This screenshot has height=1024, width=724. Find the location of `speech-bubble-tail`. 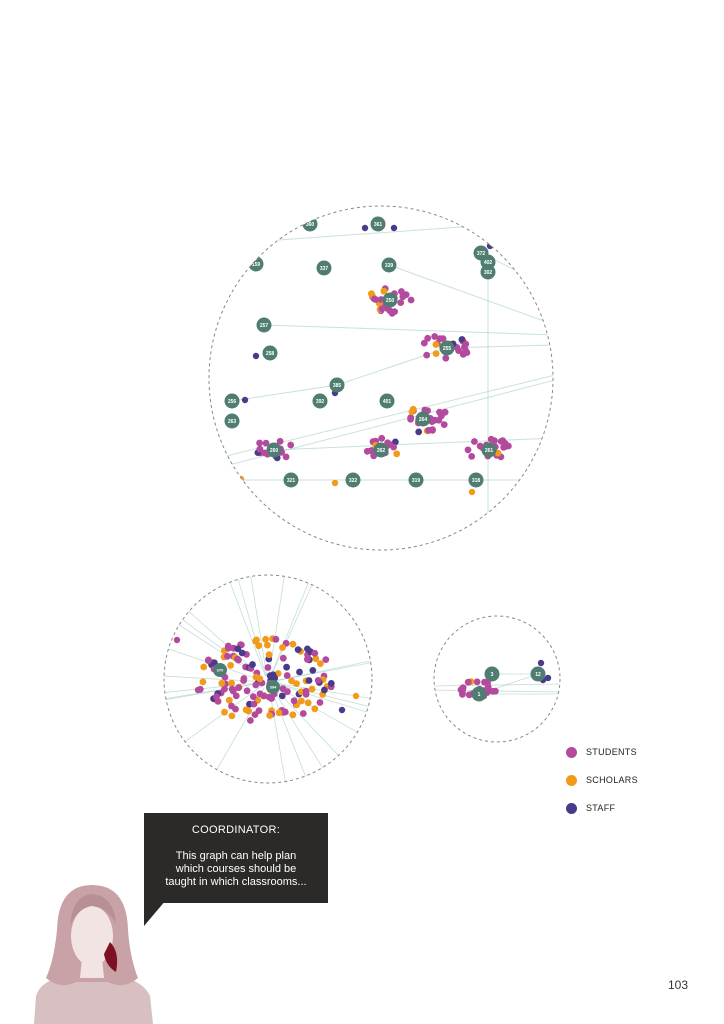

speech-bubble-tail is located at coordinates (155, 913).